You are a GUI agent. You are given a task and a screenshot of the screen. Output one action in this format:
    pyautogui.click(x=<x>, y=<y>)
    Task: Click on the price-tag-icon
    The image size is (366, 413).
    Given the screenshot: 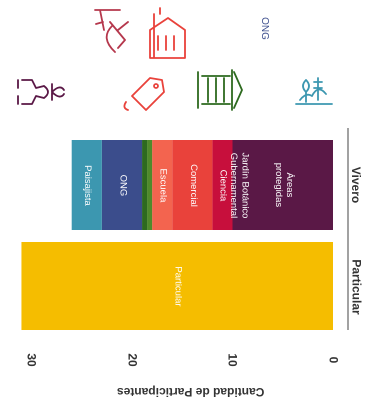 What is the action you would take?
    pyautogui.click(x=144, y=94)
    